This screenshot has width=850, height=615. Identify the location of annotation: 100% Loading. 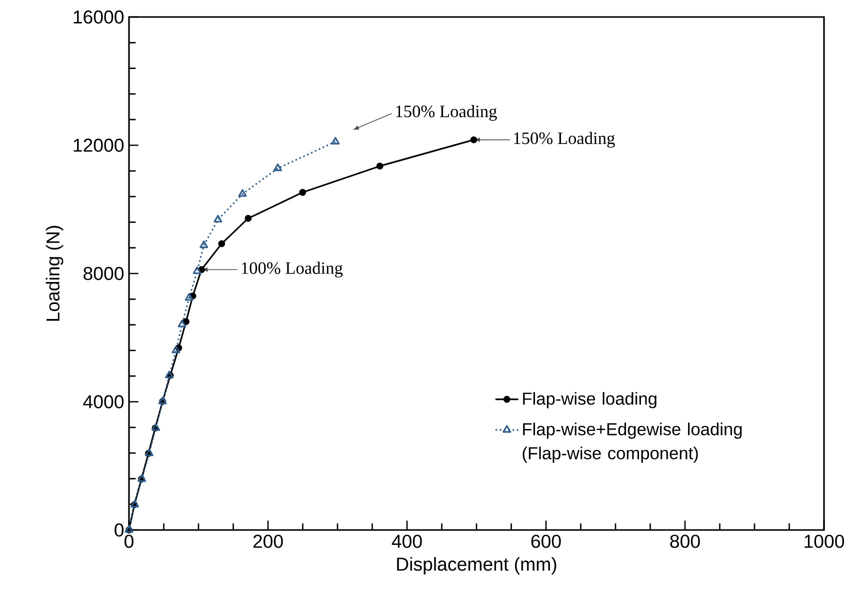
(292, 270).